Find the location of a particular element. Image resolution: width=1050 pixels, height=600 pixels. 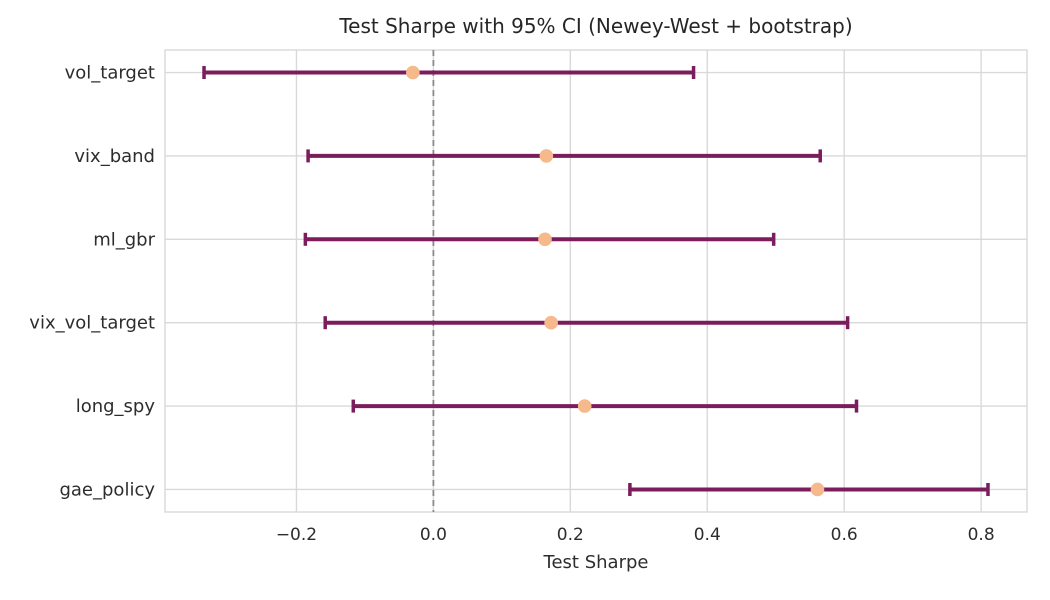

x-tick-label: 0.4 is located at coordinates (707, 535).